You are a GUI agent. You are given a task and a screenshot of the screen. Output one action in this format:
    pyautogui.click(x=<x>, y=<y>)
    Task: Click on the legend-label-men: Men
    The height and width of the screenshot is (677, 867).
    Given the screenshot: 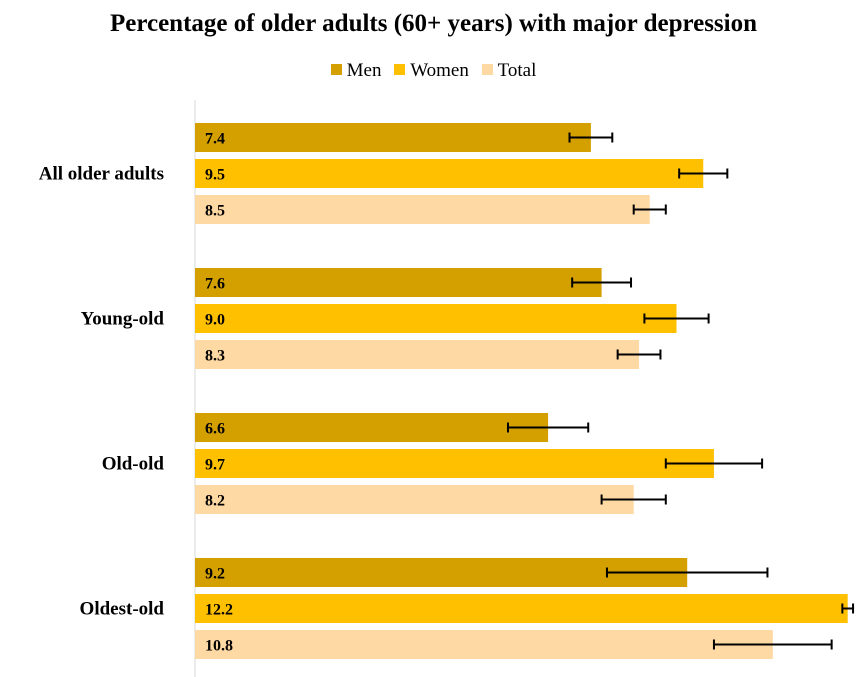 What is the action you would take?
    pyautogui.click(x=364, y=70)
    